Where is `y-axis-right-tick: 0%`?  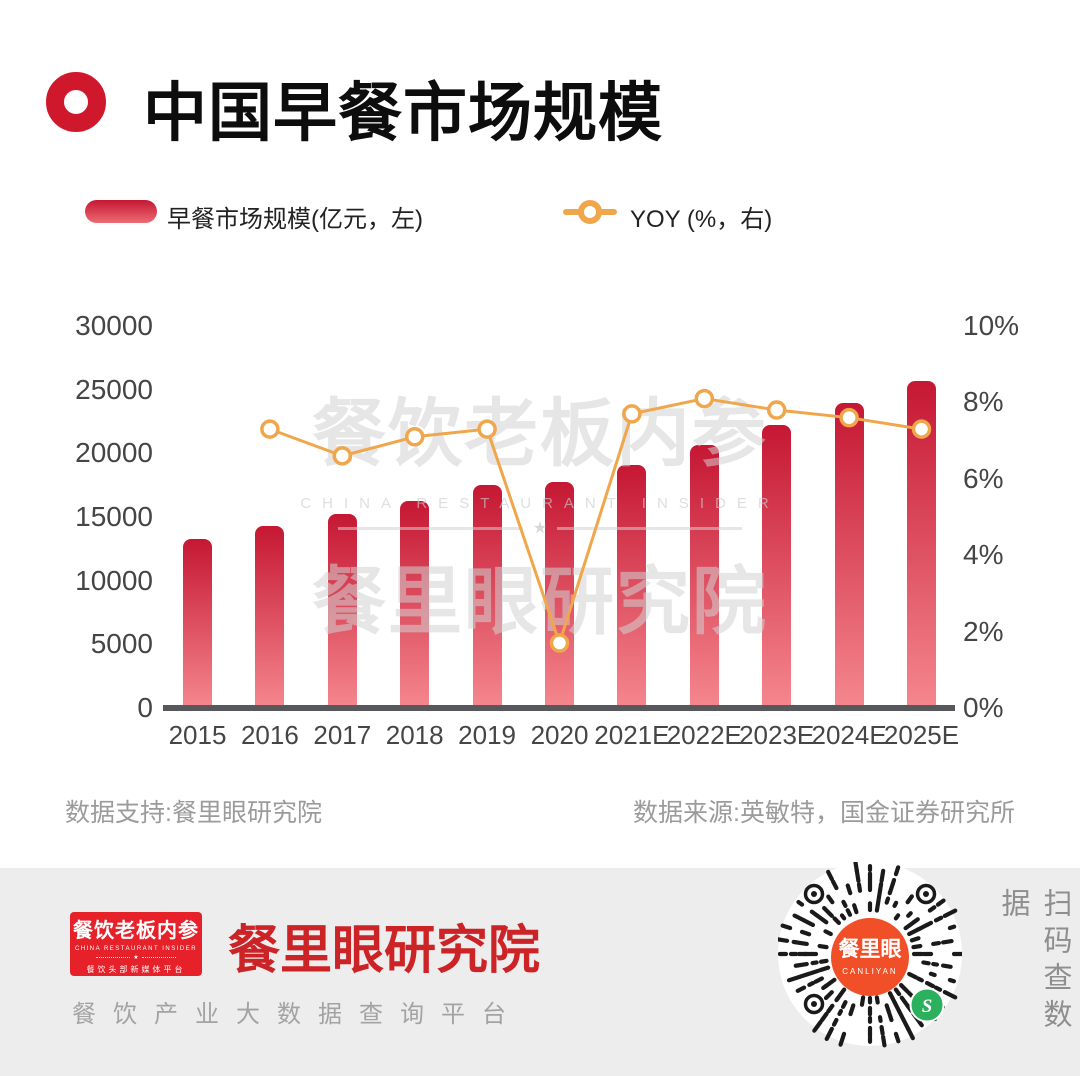 y-axis-right-tick: 0% is located at coordinates (983, 707).